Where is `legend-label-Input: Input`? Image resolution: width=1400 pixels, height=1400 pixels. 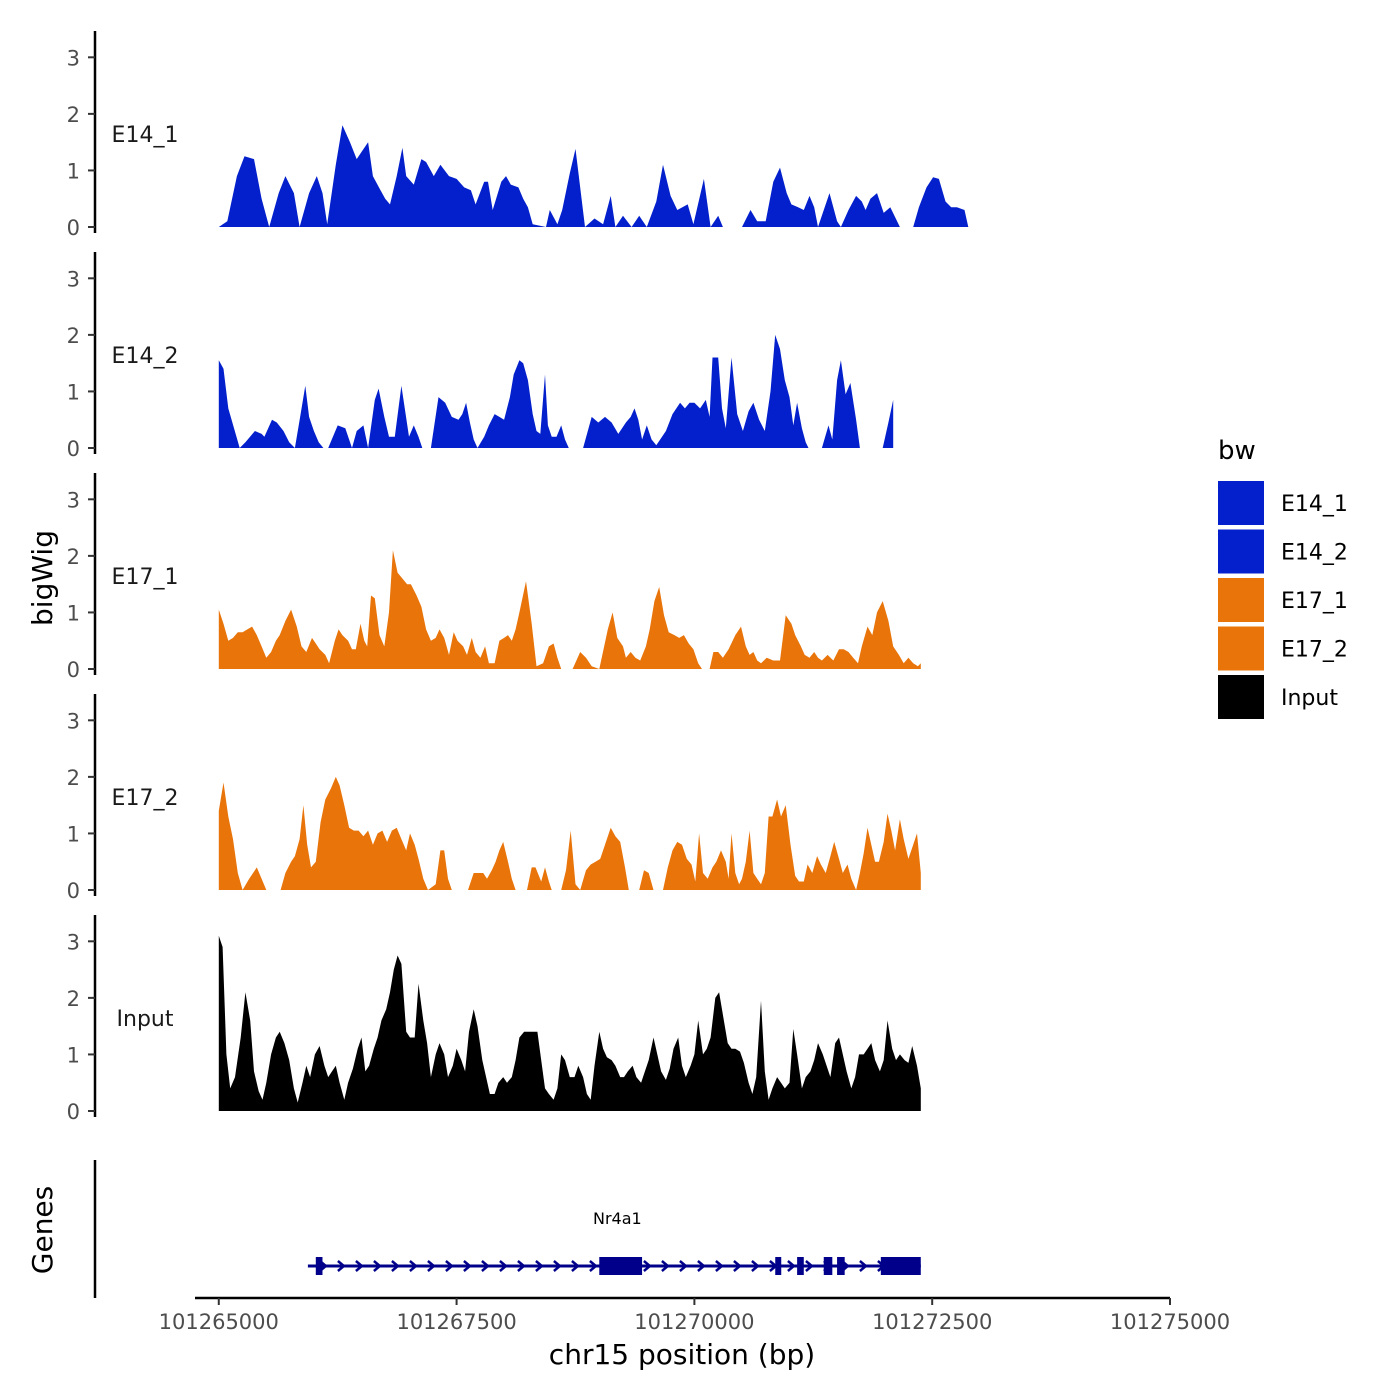
legend-label-Input: Input is located at coordinates (1309, 698).